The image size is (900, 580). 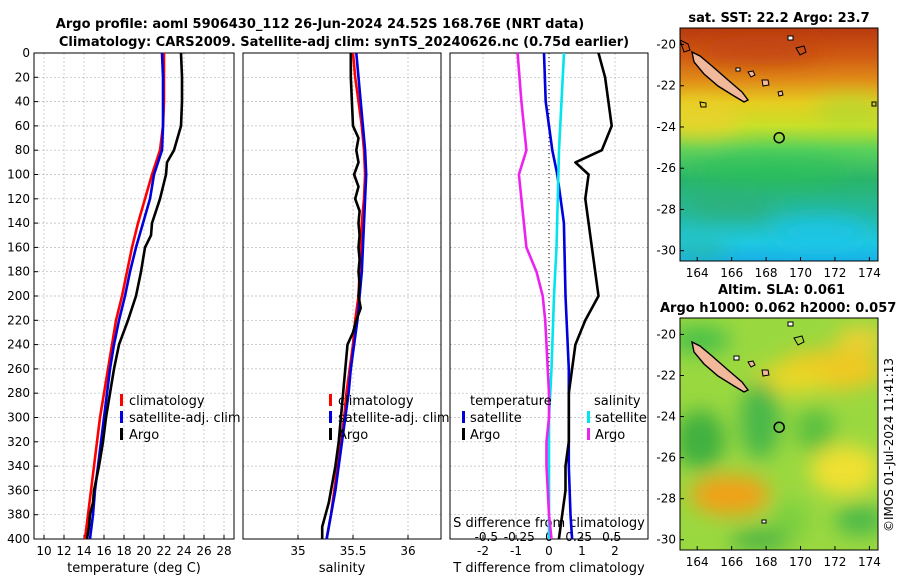 I want to click on y-tick-label: 0, so click(x=26, y=53).